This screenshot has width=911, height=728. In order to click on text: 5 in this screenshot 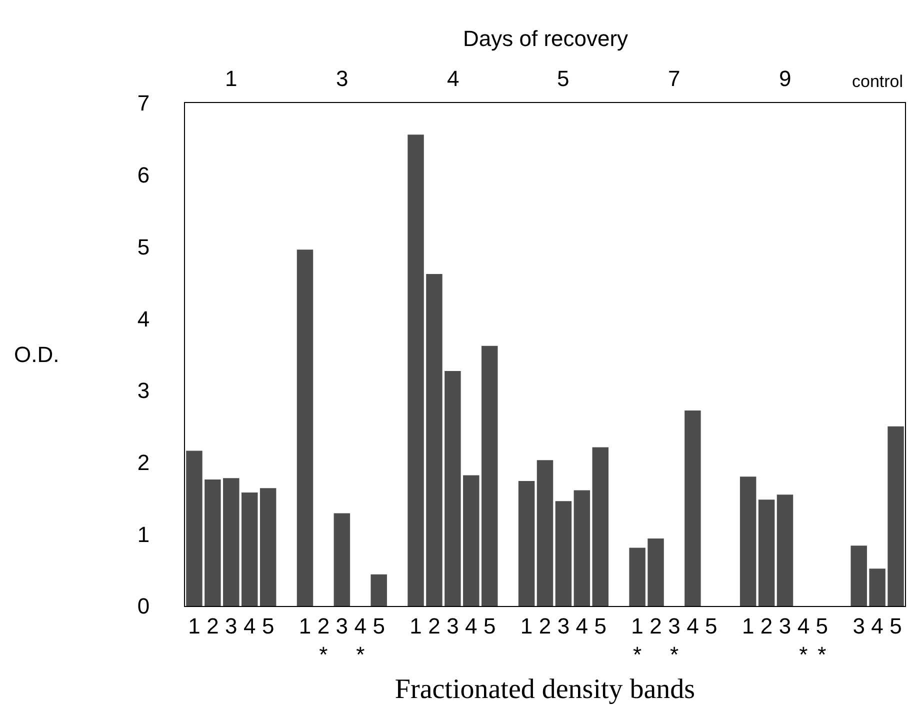, I will do `click(563, 78)`.